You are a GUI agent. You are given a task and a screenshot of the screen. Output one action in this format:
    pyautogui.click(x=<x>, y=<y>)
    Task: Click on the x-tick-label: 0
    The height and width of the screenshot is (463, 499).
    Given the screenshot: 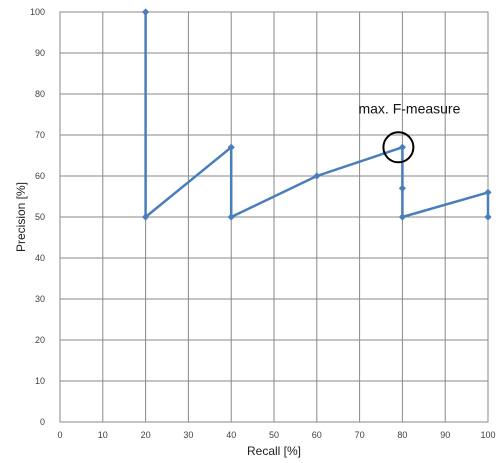 What is the action you would take?
    pyautogui.click(x=59, y=435)
    